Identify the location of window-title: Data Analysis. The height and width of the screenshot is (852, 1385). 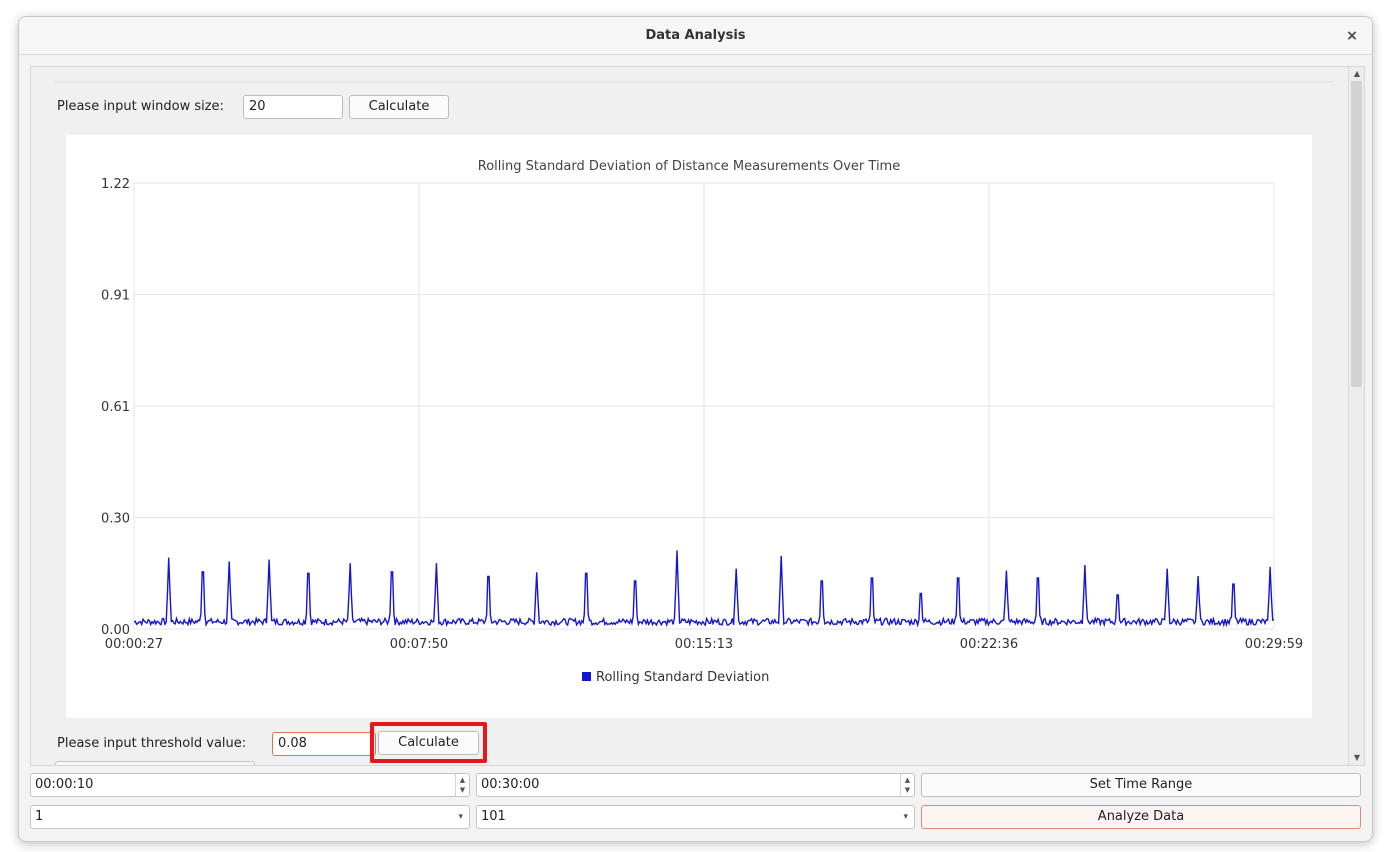
(695, 35).